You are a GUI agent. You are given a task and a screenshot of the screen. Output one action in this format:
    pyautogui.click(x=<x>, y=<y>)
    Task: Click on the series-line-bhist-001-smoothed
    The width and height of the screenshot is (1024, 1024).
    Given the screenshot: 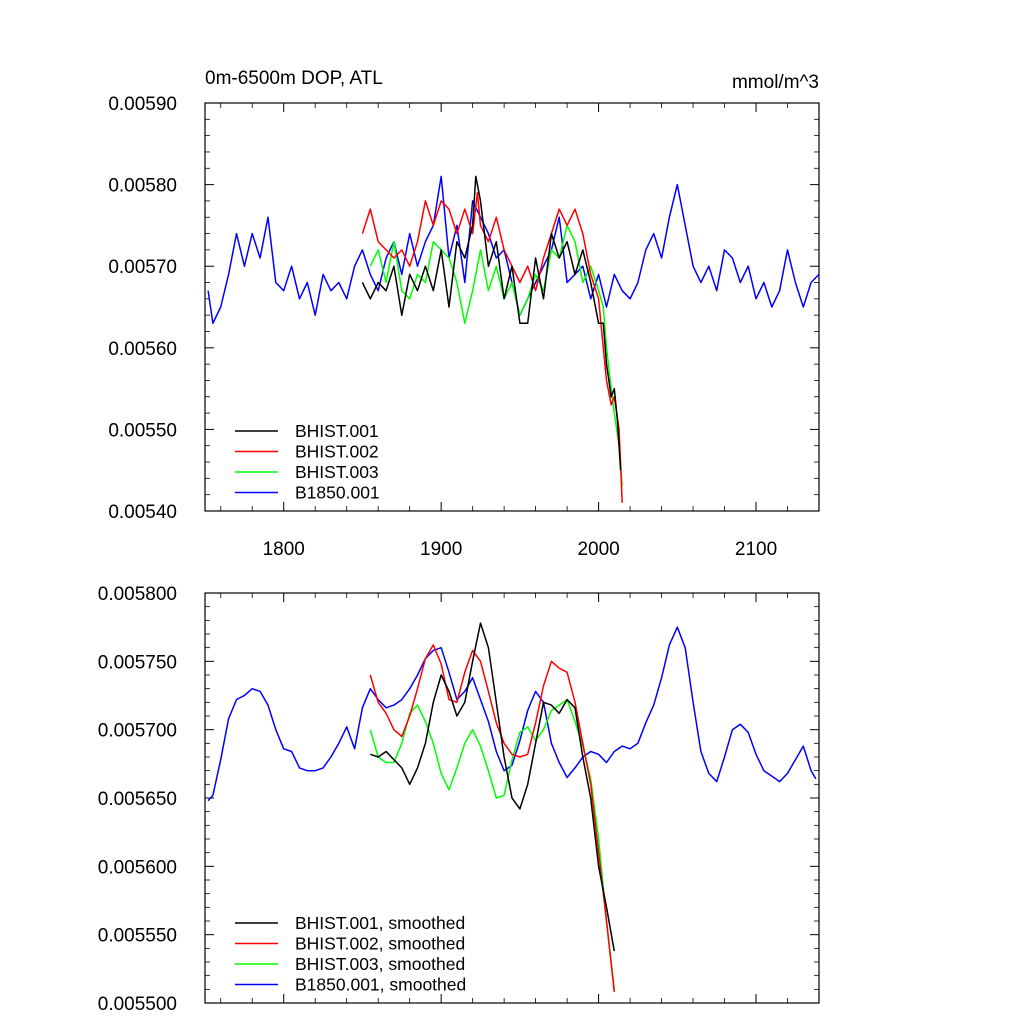 What is the action you would take?
    pyautogui.click(x=493, y=787)
    